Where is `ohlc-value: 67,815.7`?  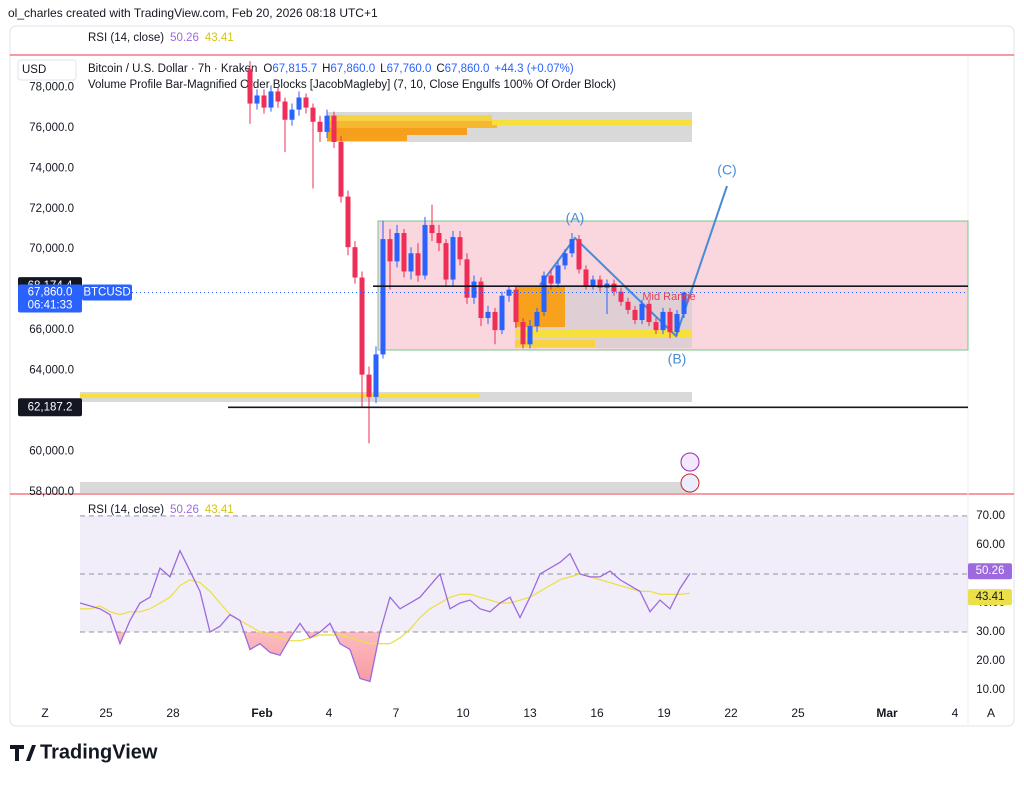 ohlc-value: 67,815.7 is located at coordinates (294, 69).